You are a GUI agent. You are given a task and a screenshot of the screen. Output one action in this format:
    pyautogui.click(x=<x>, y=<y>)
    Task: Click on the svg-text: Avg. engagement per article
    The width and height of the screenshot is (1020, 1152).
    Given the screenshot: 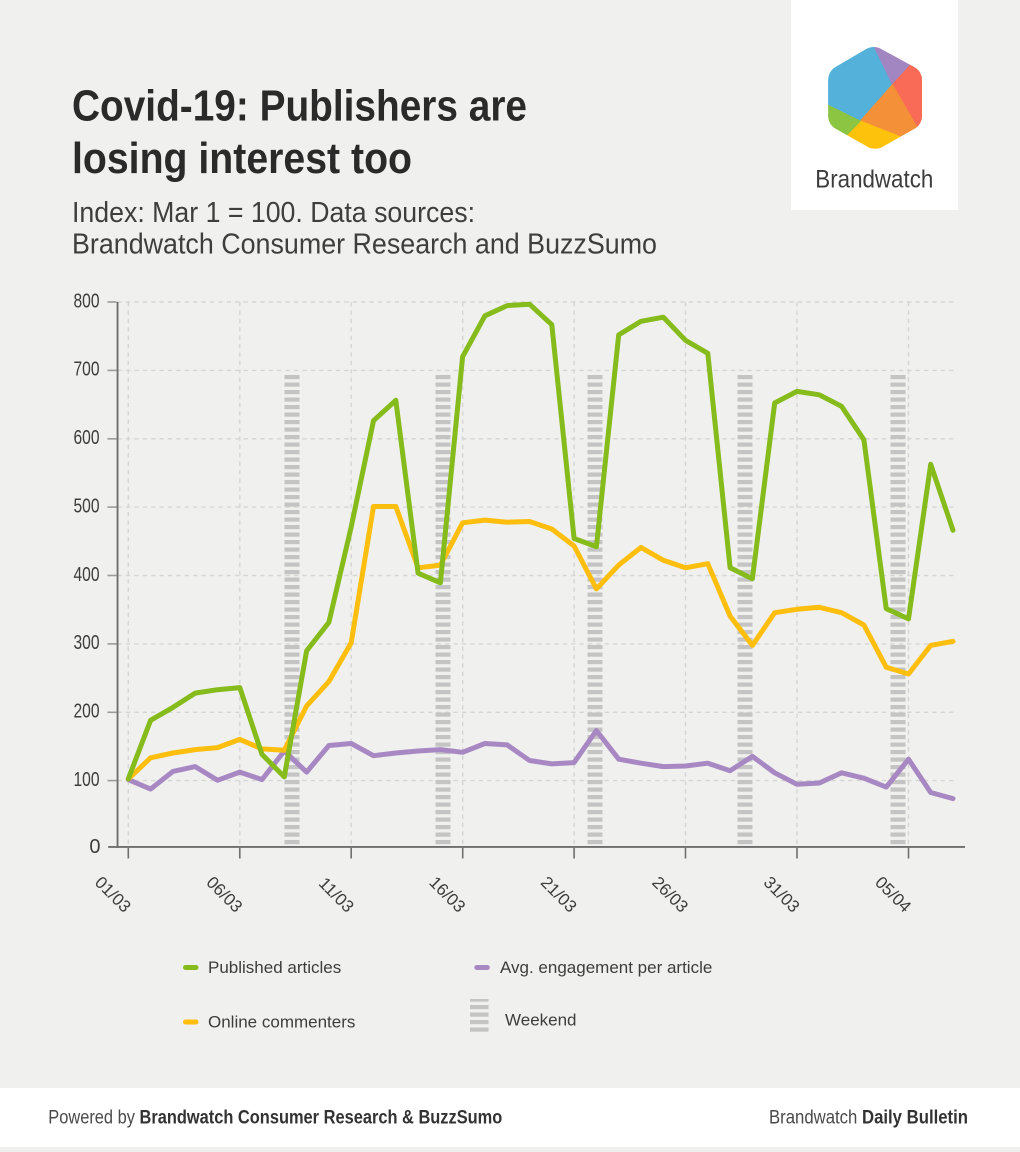 What is the action you would take?
    pyautogui.click(x=606, y=967)
    